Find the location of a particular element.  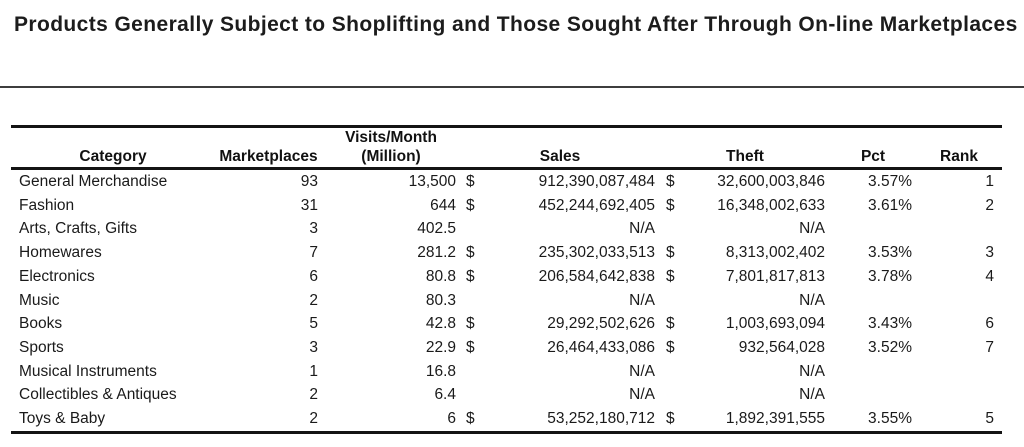

theft-value: 16,348,002,633 is located at coordinates (771, 205).